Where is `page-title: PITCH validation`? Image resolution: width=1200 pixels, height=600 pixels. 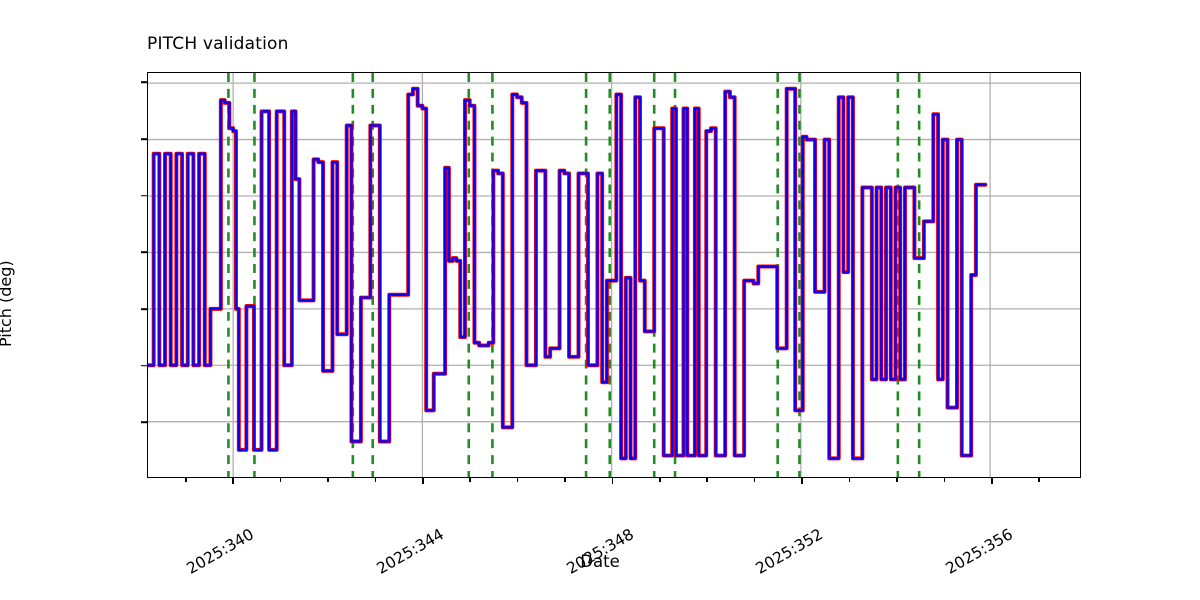 page-title: PITCH validation is located at coordinates (218, 44).